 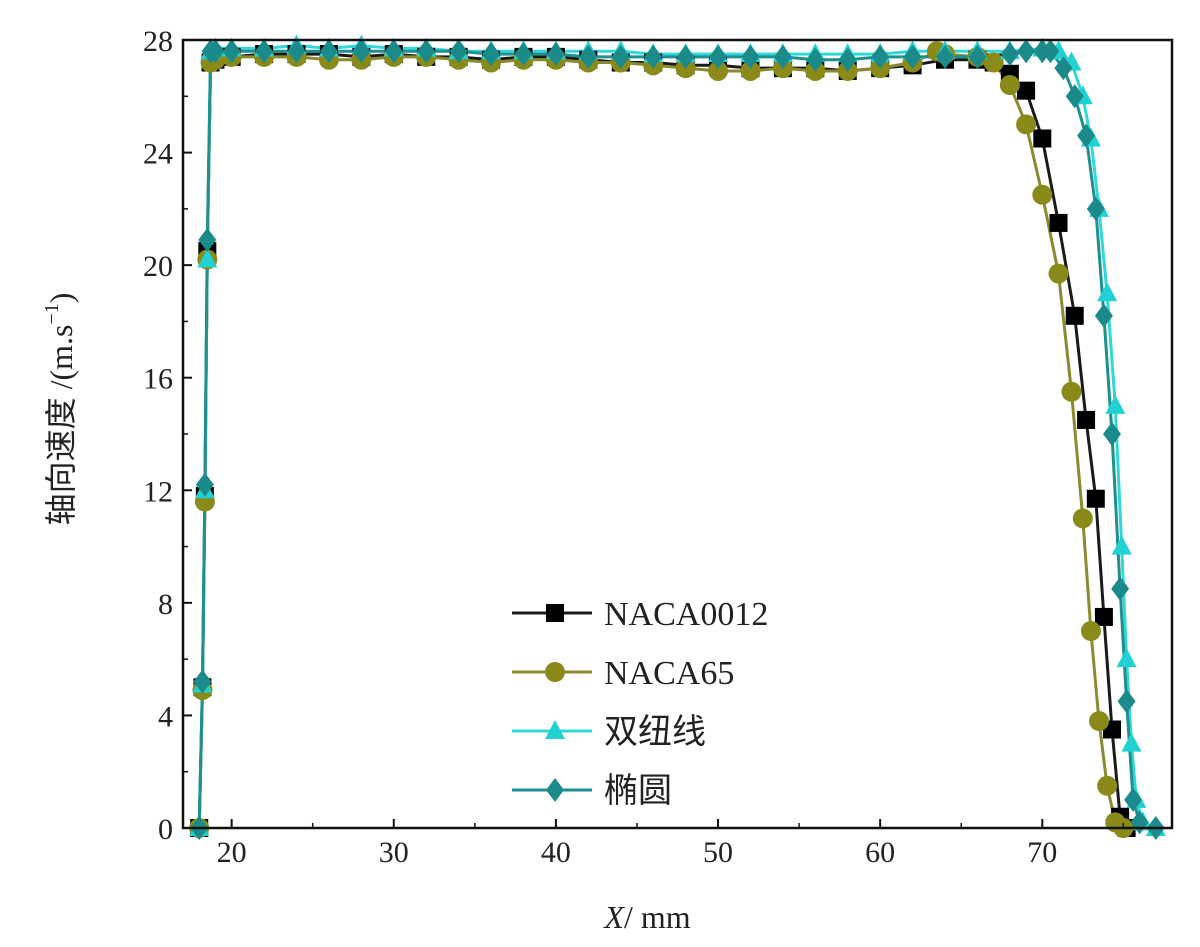 What do you see at coordinates (165, 604) in the screenshot?
I see `y-tick-label: 8` at bounding box center [165, 604].